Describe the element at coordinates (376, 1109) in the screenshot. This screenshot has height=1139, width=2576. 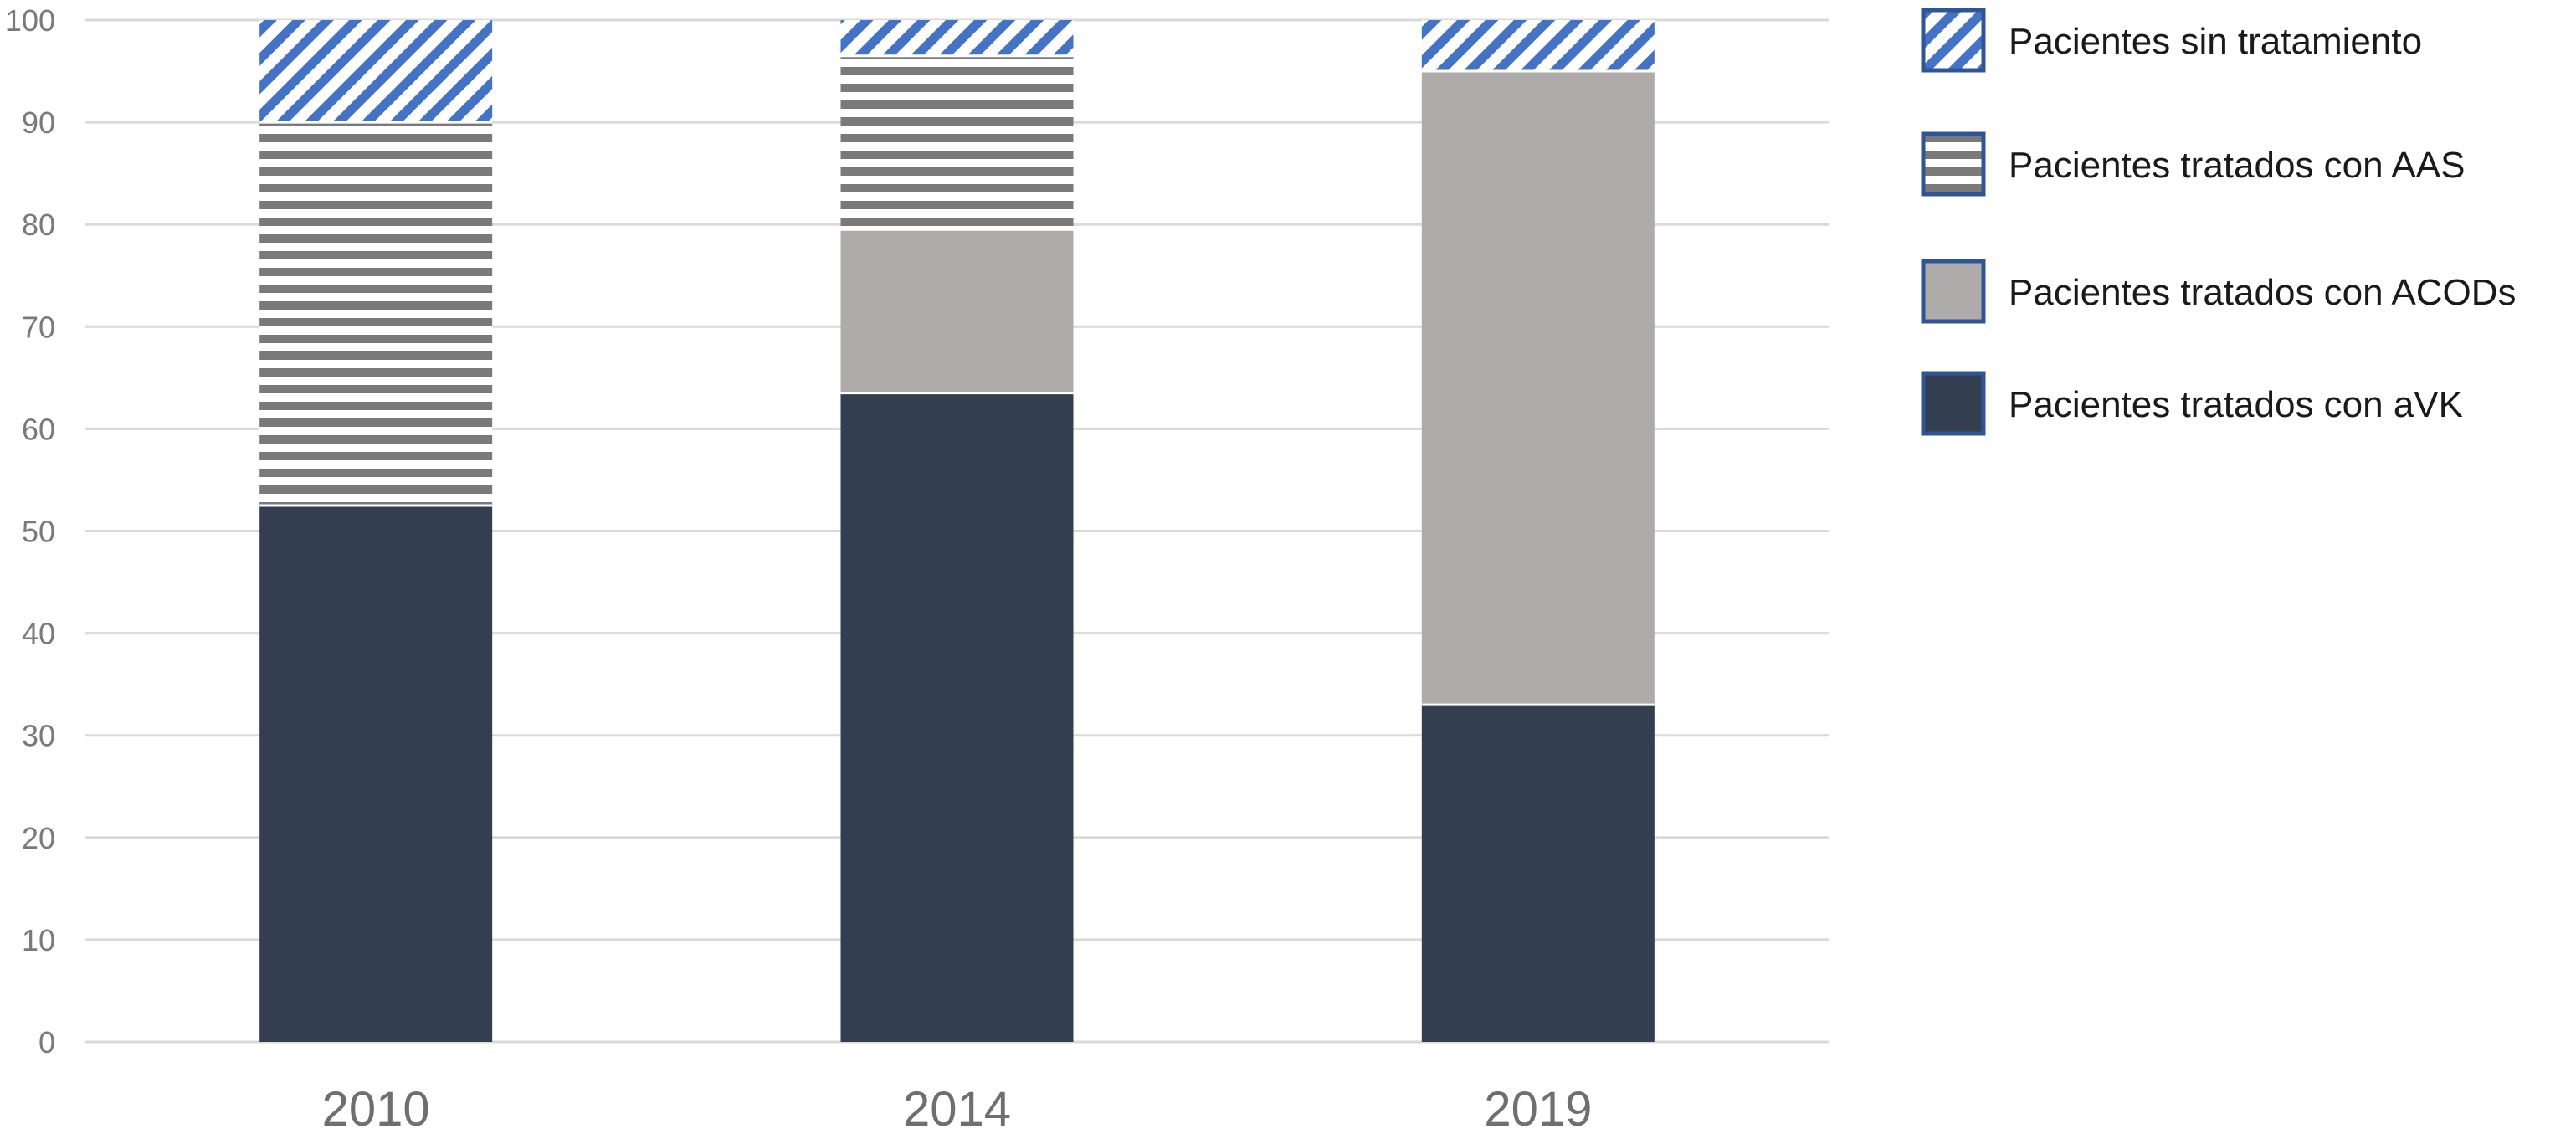
I see `x-category-label: 2010` at that location.